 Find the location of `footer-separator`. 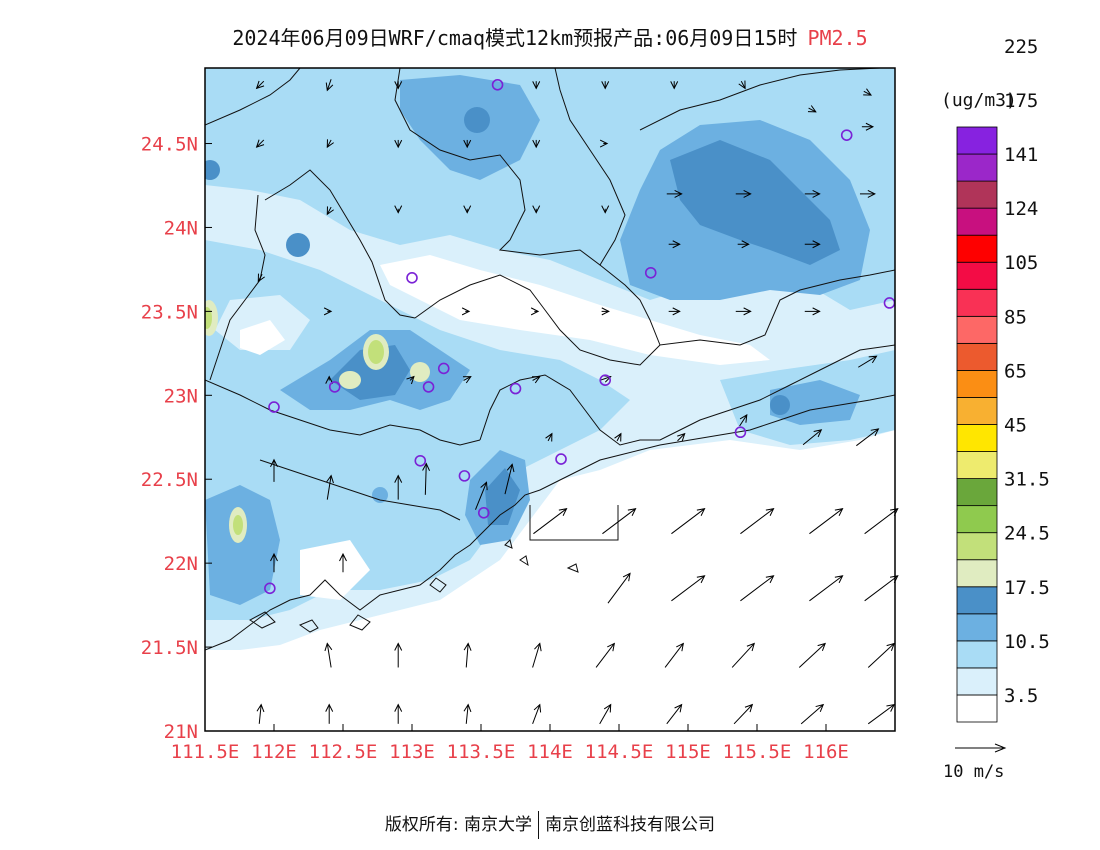

footer-separator is located at coordinates (539, 825).